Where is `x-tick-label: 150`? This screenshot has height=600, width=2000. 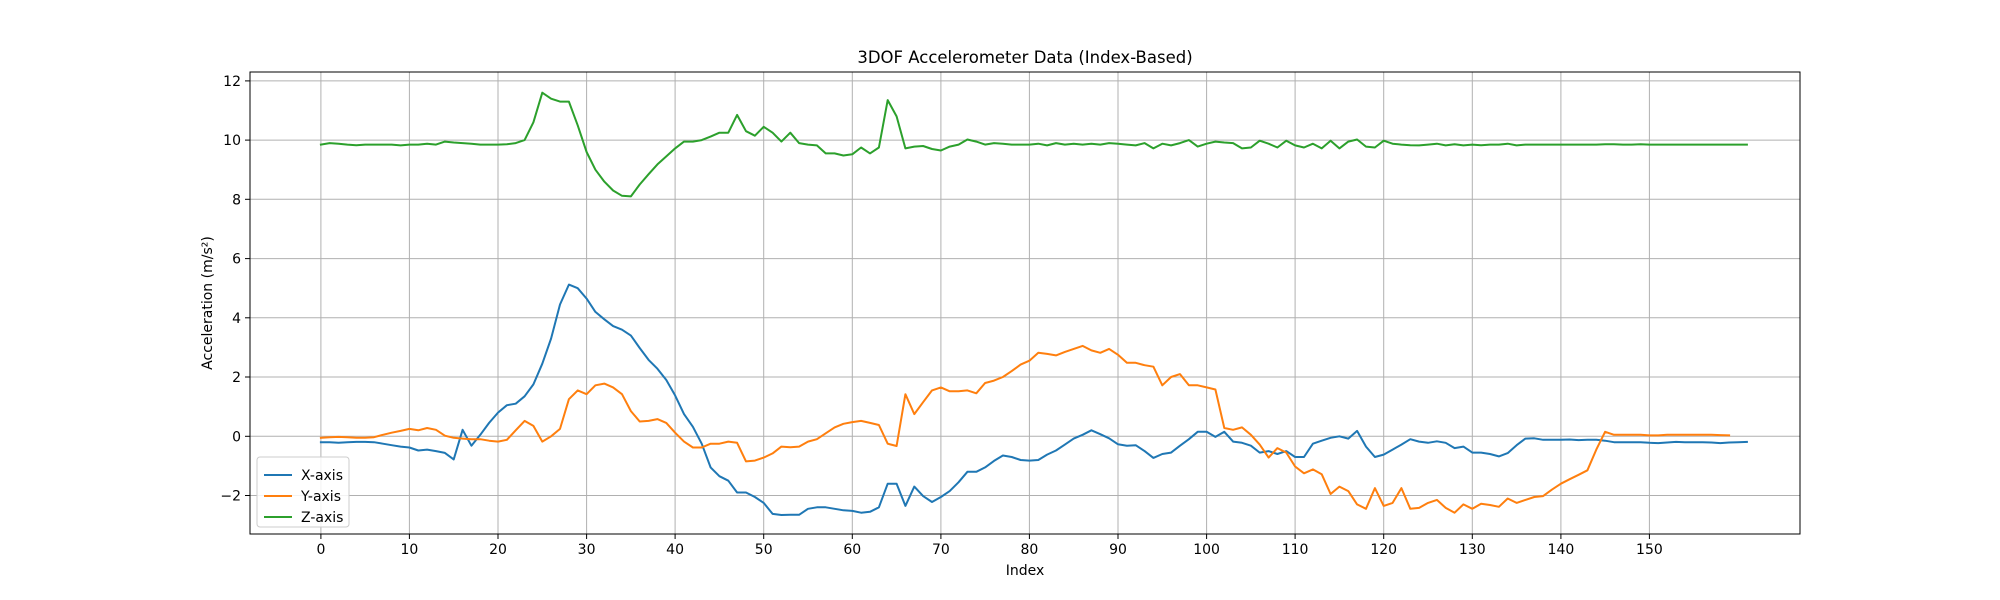
x-tick-label: 150 is located at coordinates (1649, 550).